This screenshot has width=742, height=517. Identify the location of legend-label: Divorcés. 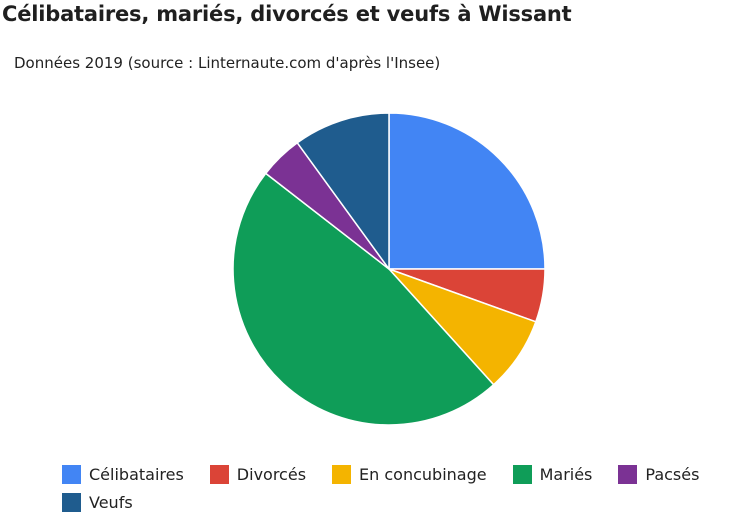
(271, 474).